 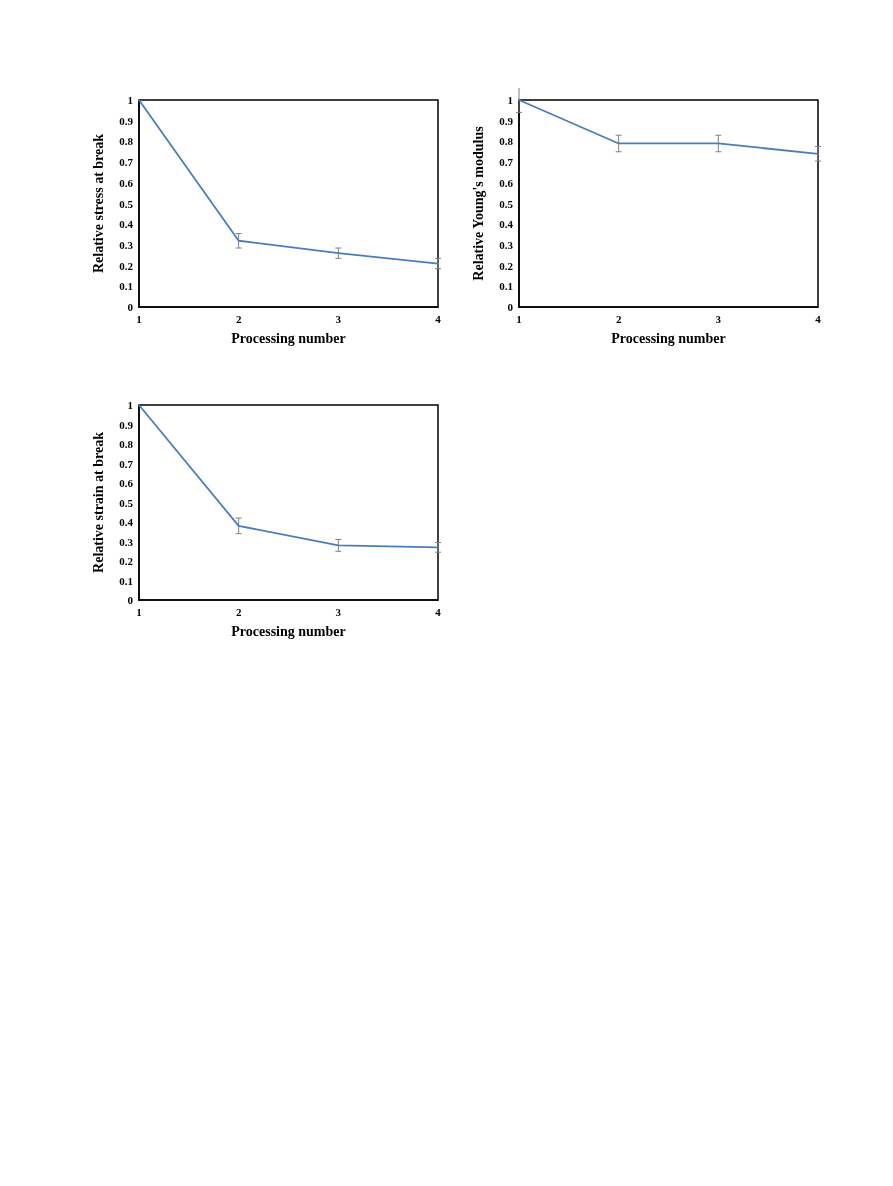 I want to click on y-axis-title: Relative stress at break, so click(x=98, y=203).